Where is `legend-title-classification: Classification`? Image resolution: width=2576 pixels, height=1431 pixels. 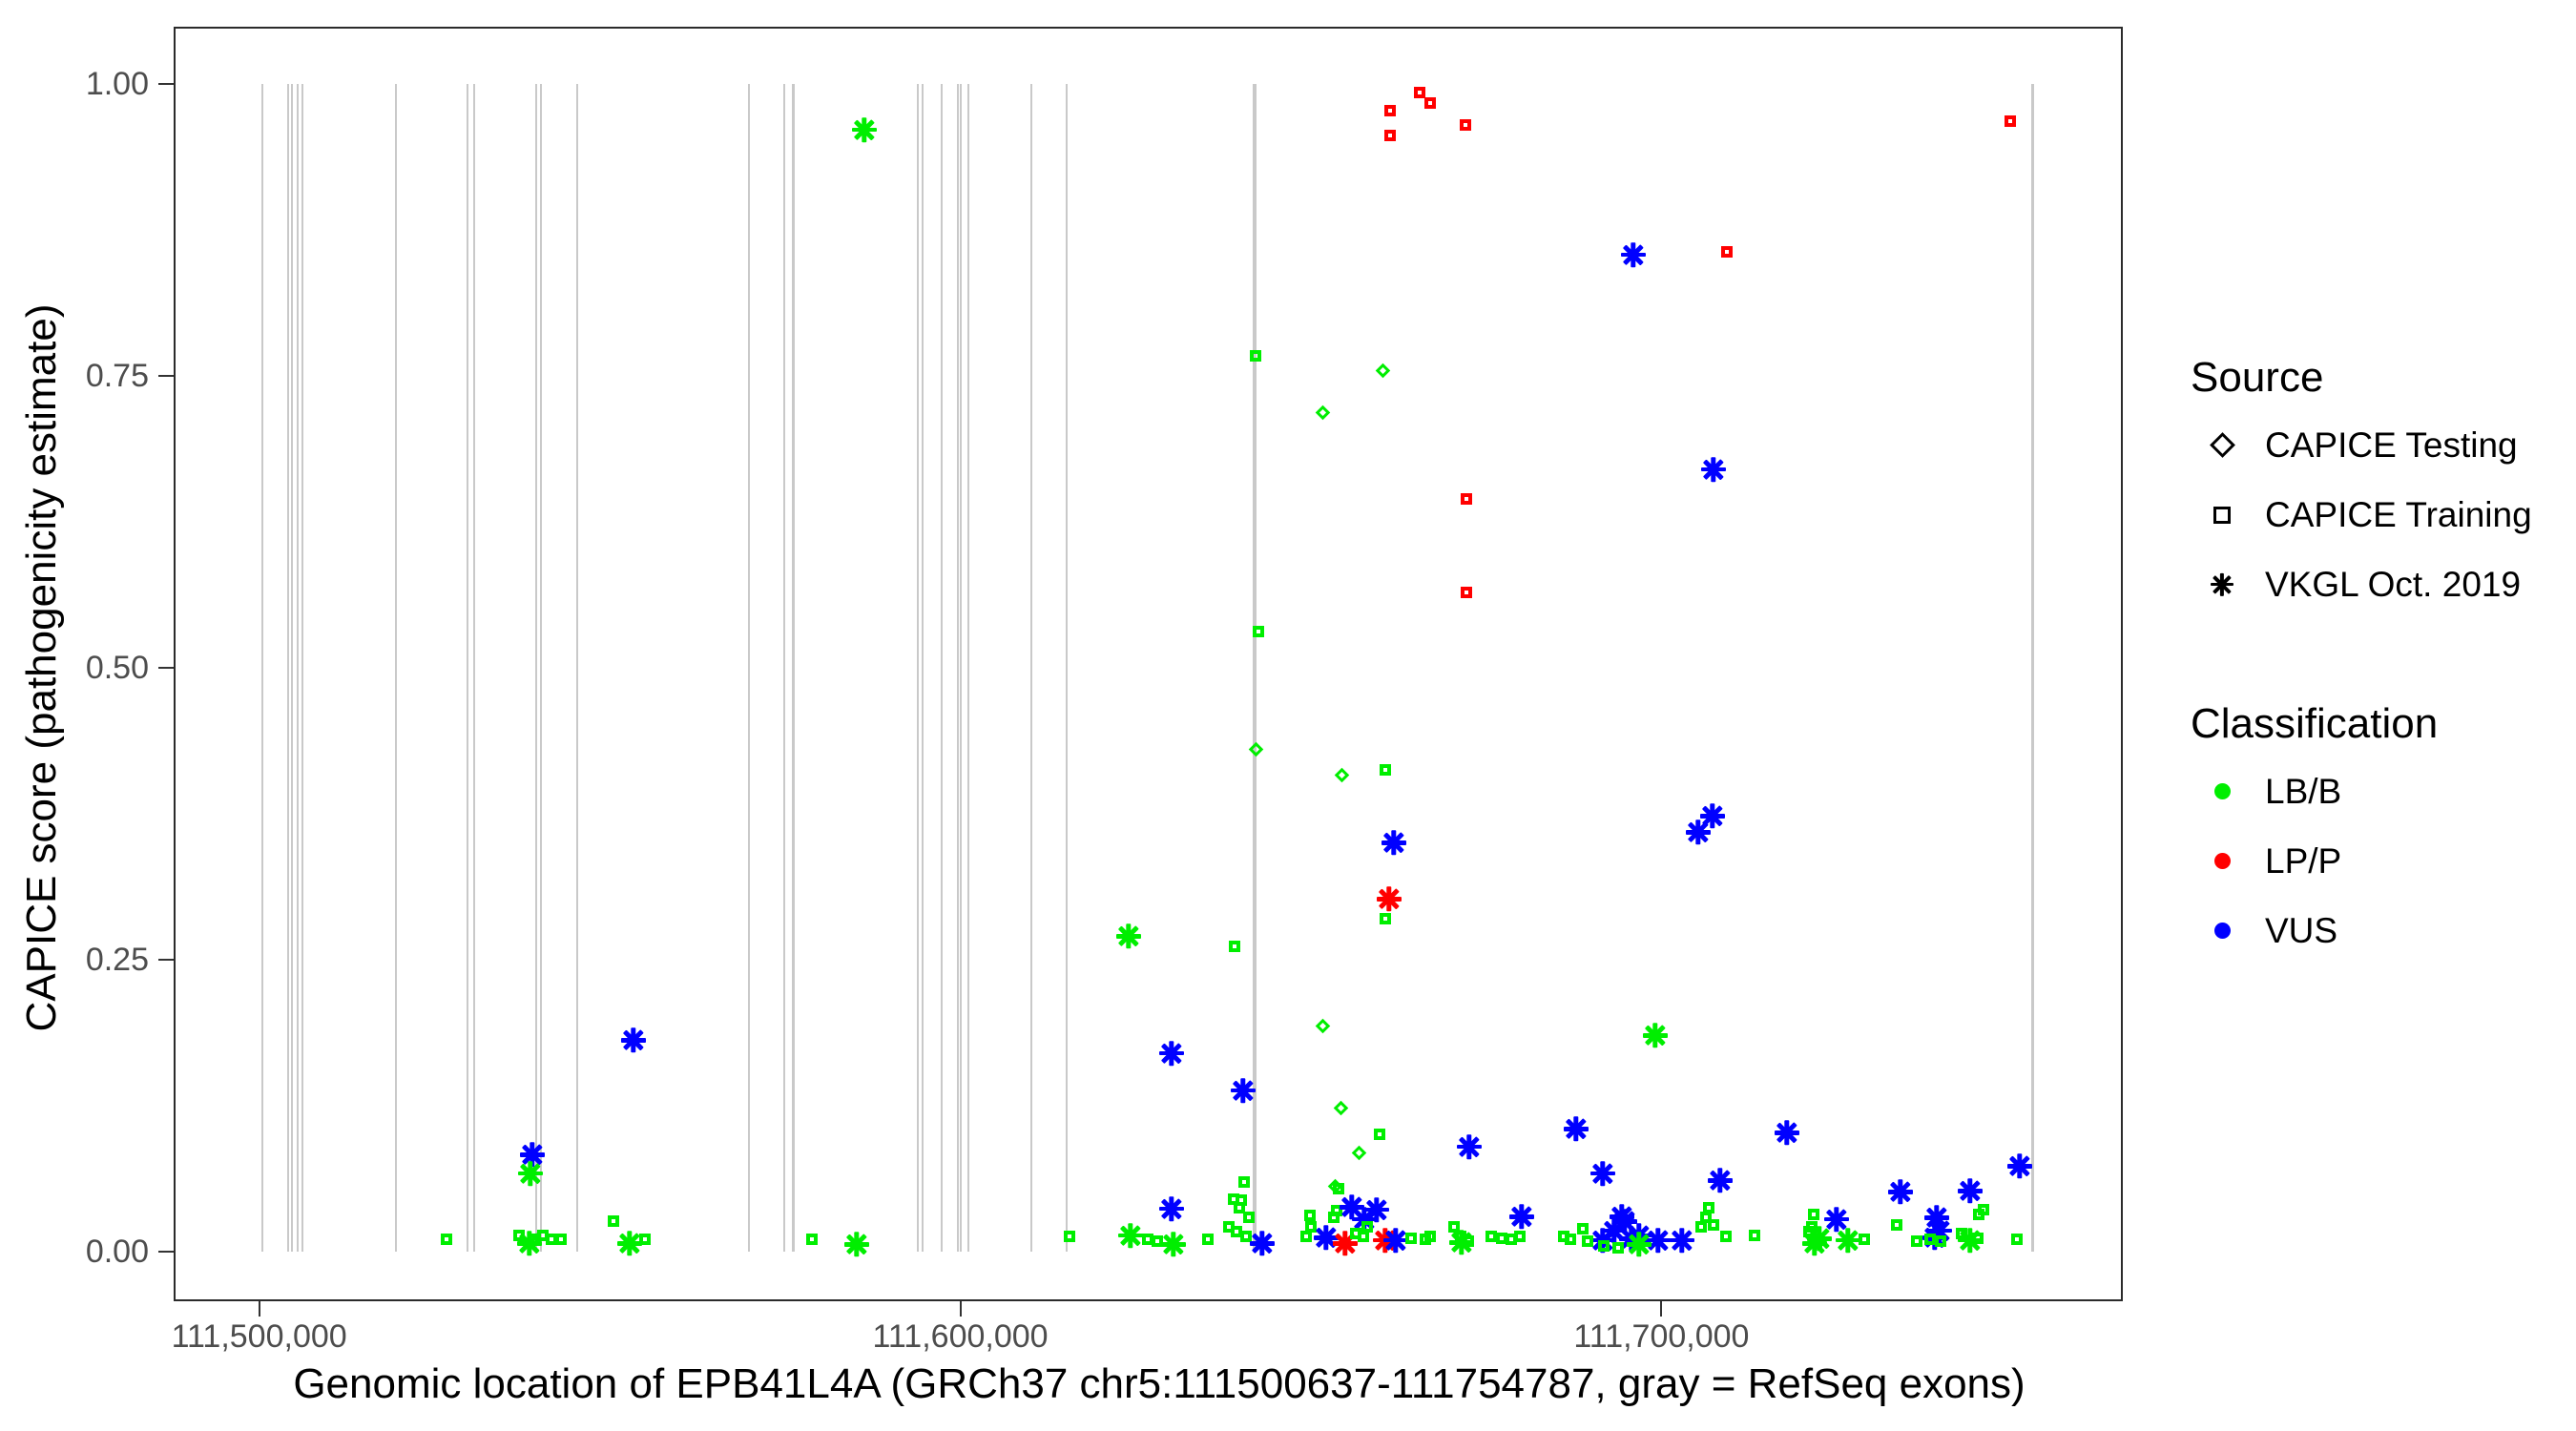 legend-title-classification: Classification is located at coordinates (2315, 723).